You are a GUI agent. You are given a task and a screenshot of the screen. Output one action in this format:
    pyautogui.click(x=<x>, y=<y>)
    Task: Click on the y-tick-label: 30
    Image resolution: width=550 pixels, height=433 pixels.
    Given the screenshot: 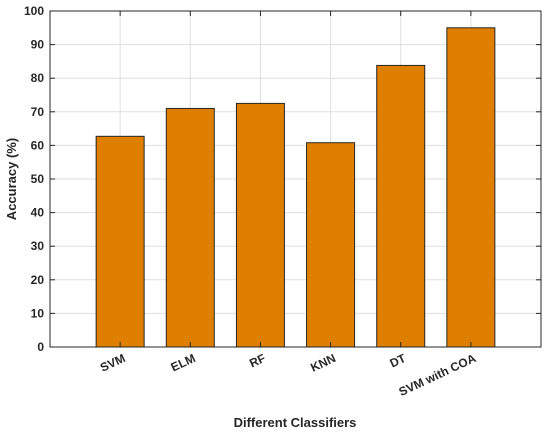 What is the action you would take?
    pyautogui.click(x=38, y=246)
    